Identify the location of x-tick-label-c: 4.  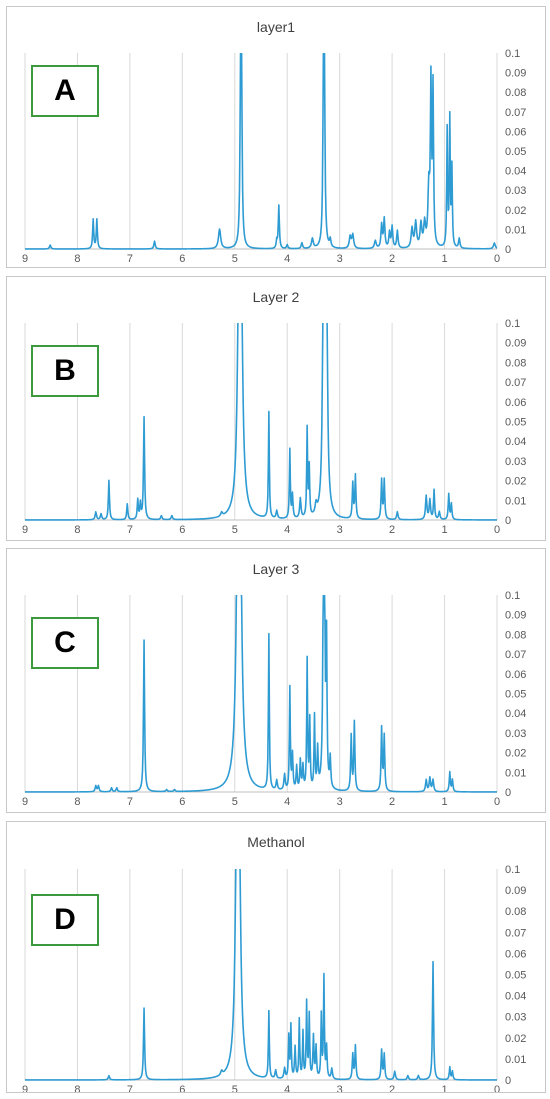
(287, 802).